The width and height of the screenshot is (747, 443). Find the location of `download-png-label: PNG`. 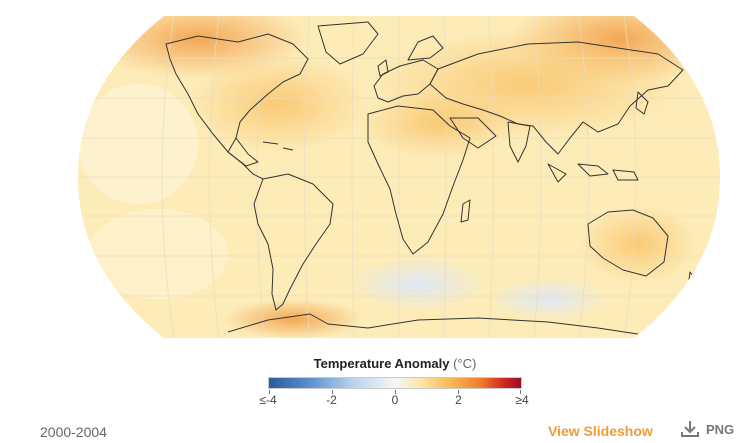

download-png-label: PNG is located at coordinates (720, 429).